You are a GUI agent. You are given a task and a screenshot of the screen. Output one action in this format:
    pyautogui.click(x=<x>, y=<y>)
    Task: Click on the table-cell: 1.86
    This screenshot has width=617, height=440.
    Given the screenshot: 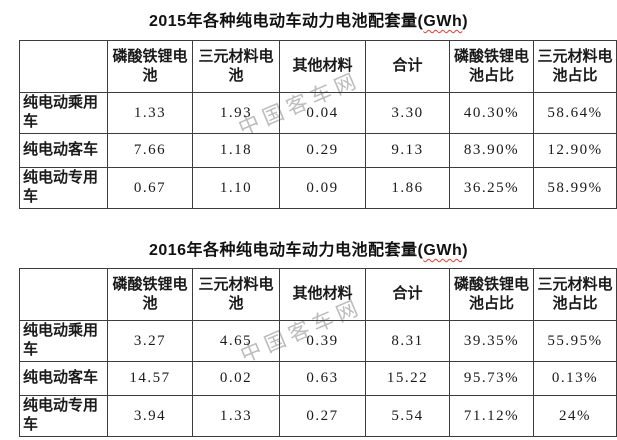 What is the action you would take?
    pyautogui.click(x=407, y=188)
    